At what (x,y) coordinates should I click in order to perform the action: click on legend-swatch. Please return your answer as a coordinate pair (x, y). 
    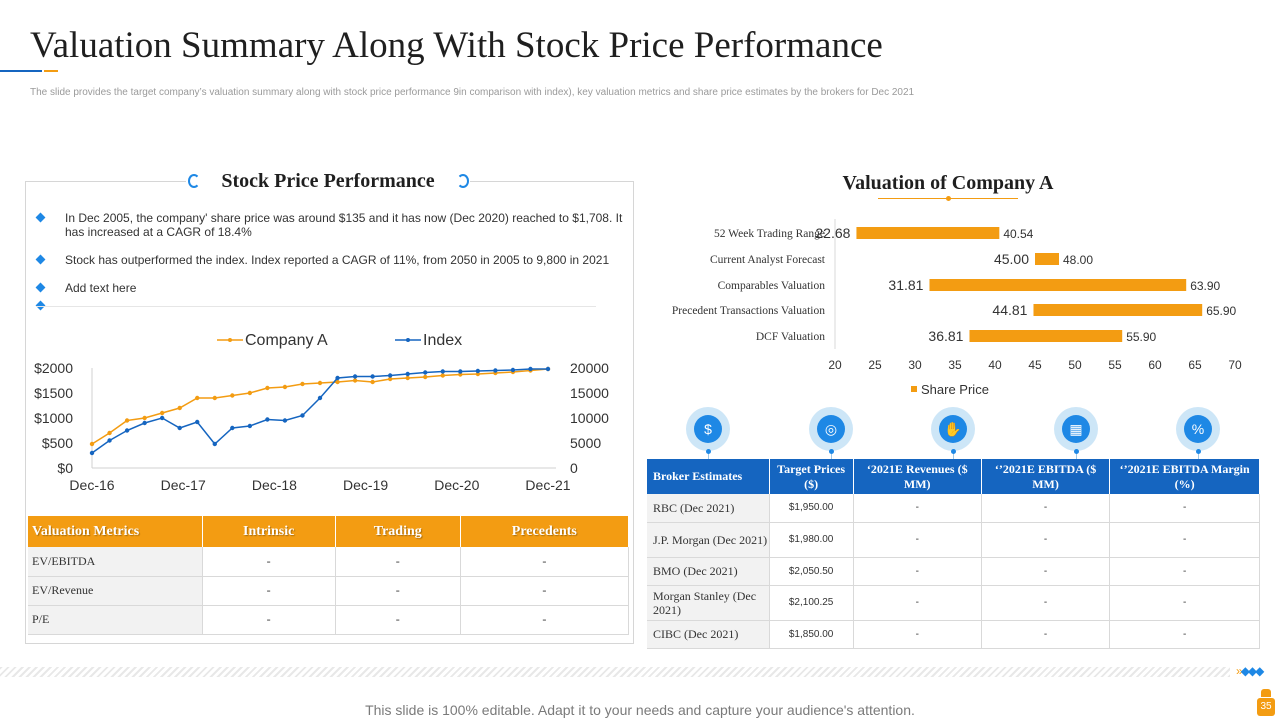
    Looking at the image, I should click on (914, 389).